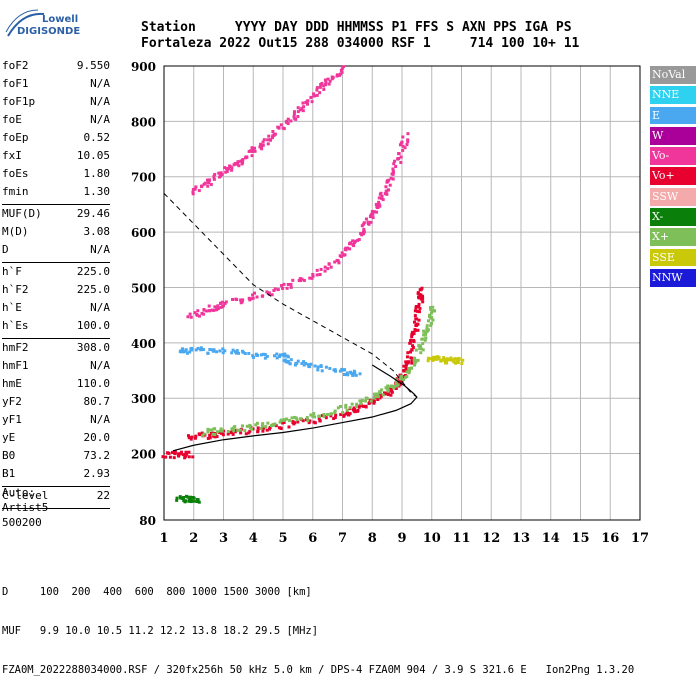 This screenshot has height=690, width=700. I want to click on parameter-value: 20.0, so click(97, 437).